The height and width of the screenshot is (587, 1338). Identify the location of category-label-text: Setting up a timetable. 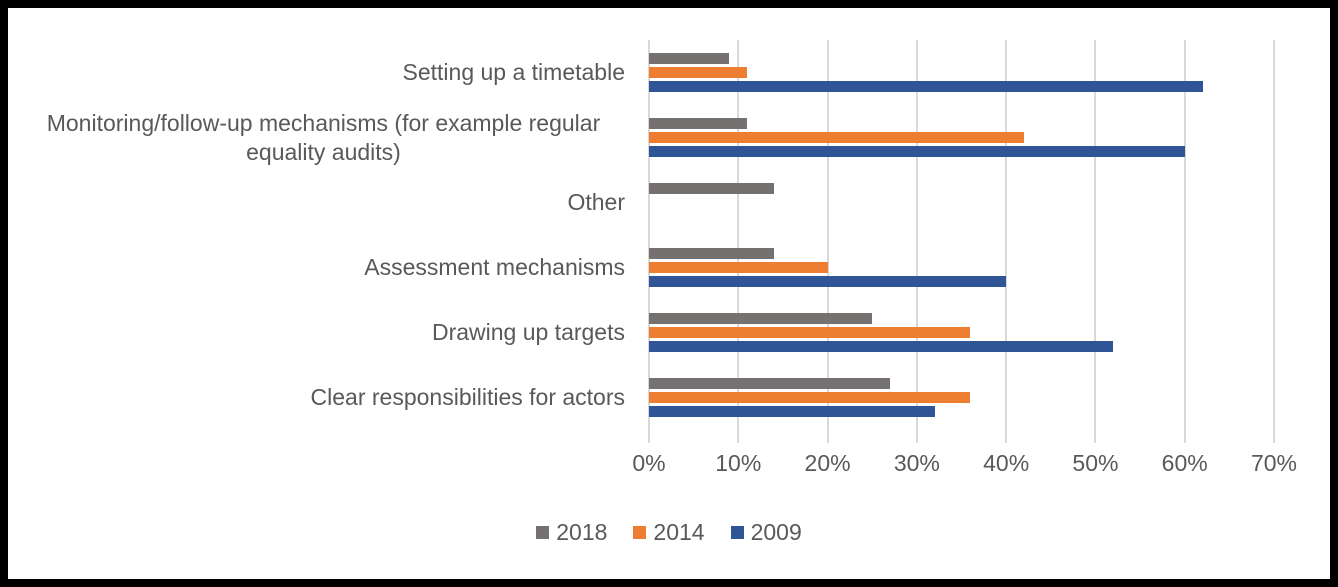
(513, 72).